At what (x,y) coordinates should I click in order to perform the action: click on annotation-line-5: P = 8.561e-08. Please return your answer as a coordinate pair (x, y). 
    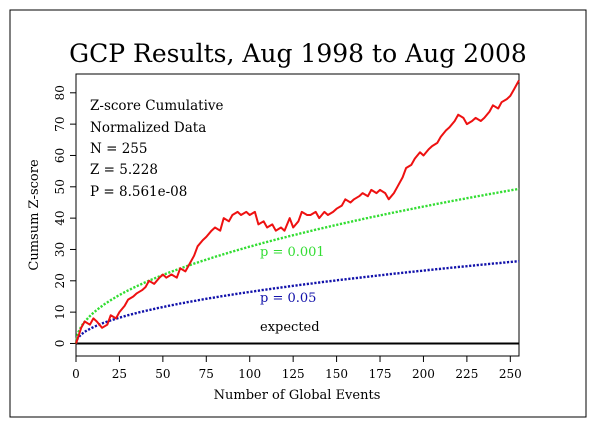
    Looking at the image, I should click on (138, 192).